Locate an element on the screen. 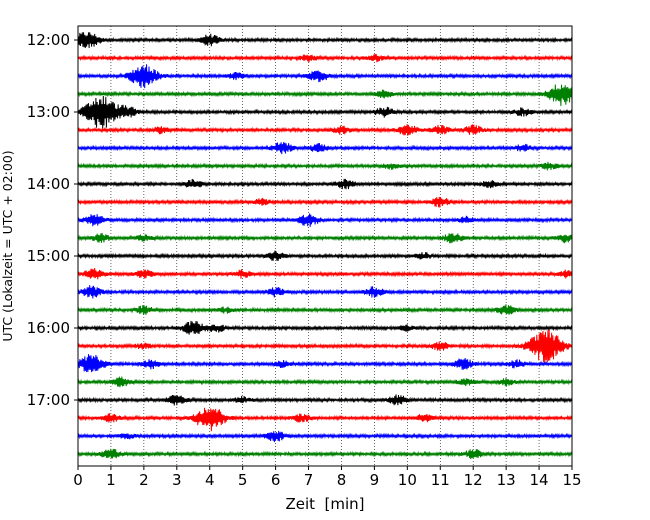 The height and width of the screenshot is (520, 650). x-tick-label: 13 is located at coordinates (506, 480).